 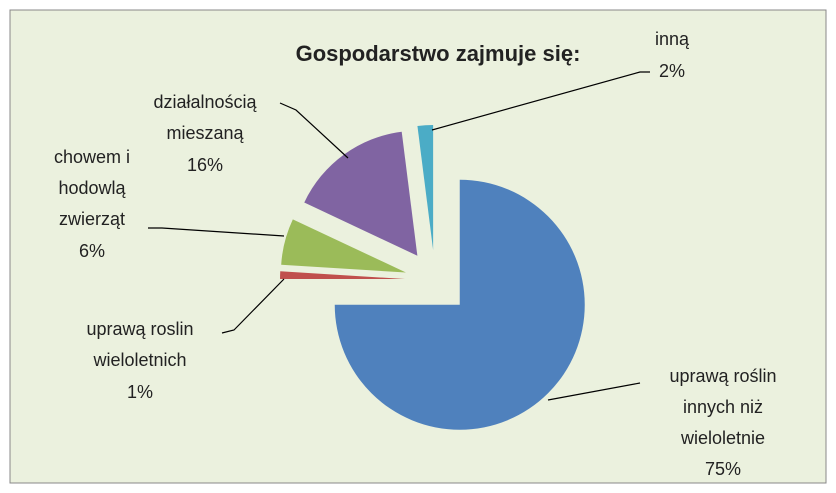 I want to click on slice-value-label: 2%, so click(x=672, y=71).